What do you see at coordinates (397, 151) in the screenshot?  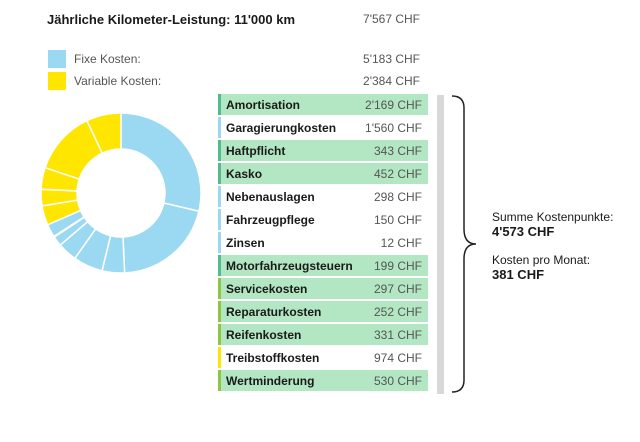 I see `cost-item-value: 343 CHF` at bounding box center [397, 151].